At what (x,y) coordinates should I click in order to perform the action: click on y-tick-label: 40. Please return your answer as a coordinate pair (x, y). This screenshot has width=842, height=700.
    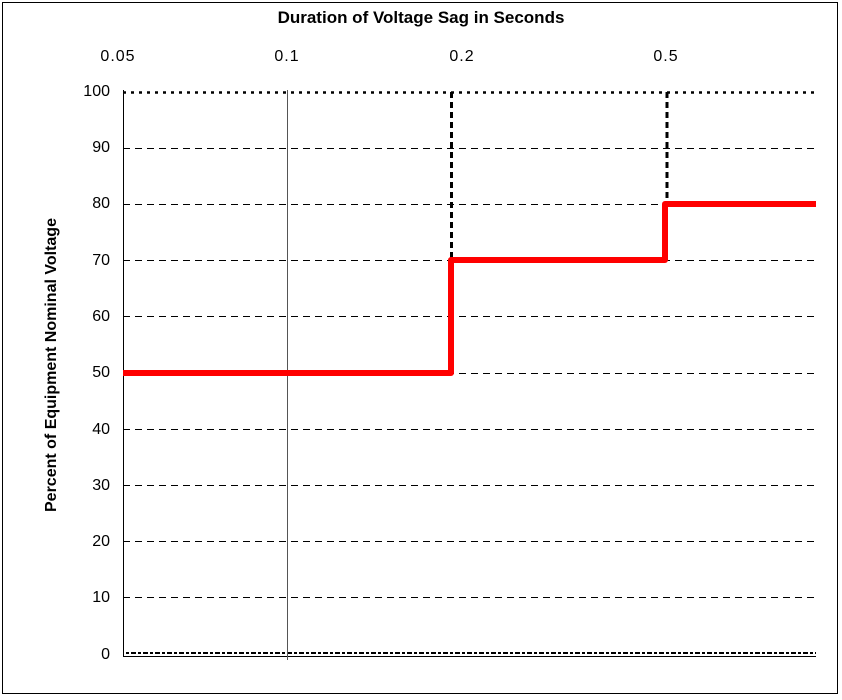
    Looking at the image, I should click on (101, 429).